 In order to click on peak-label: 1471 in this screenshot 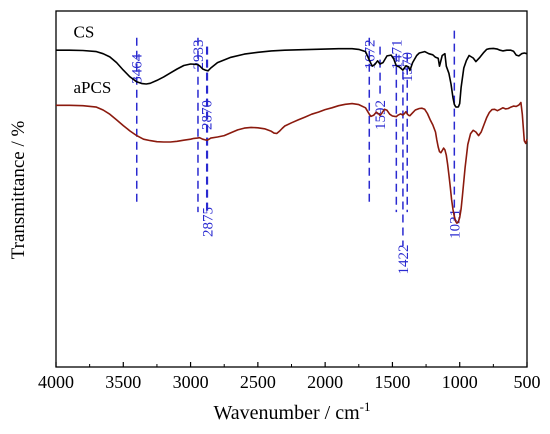, I will do `click(397, 54)`.